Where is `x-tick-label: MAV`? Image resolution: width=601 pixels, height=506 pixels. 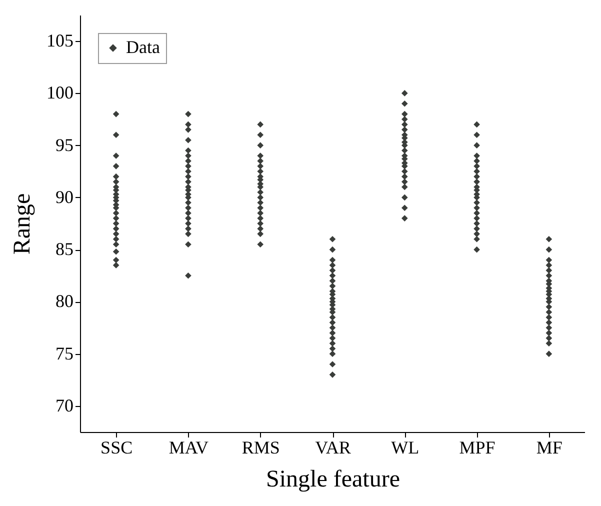
x-tick-label: MAV is located at coordinates (188, 448).